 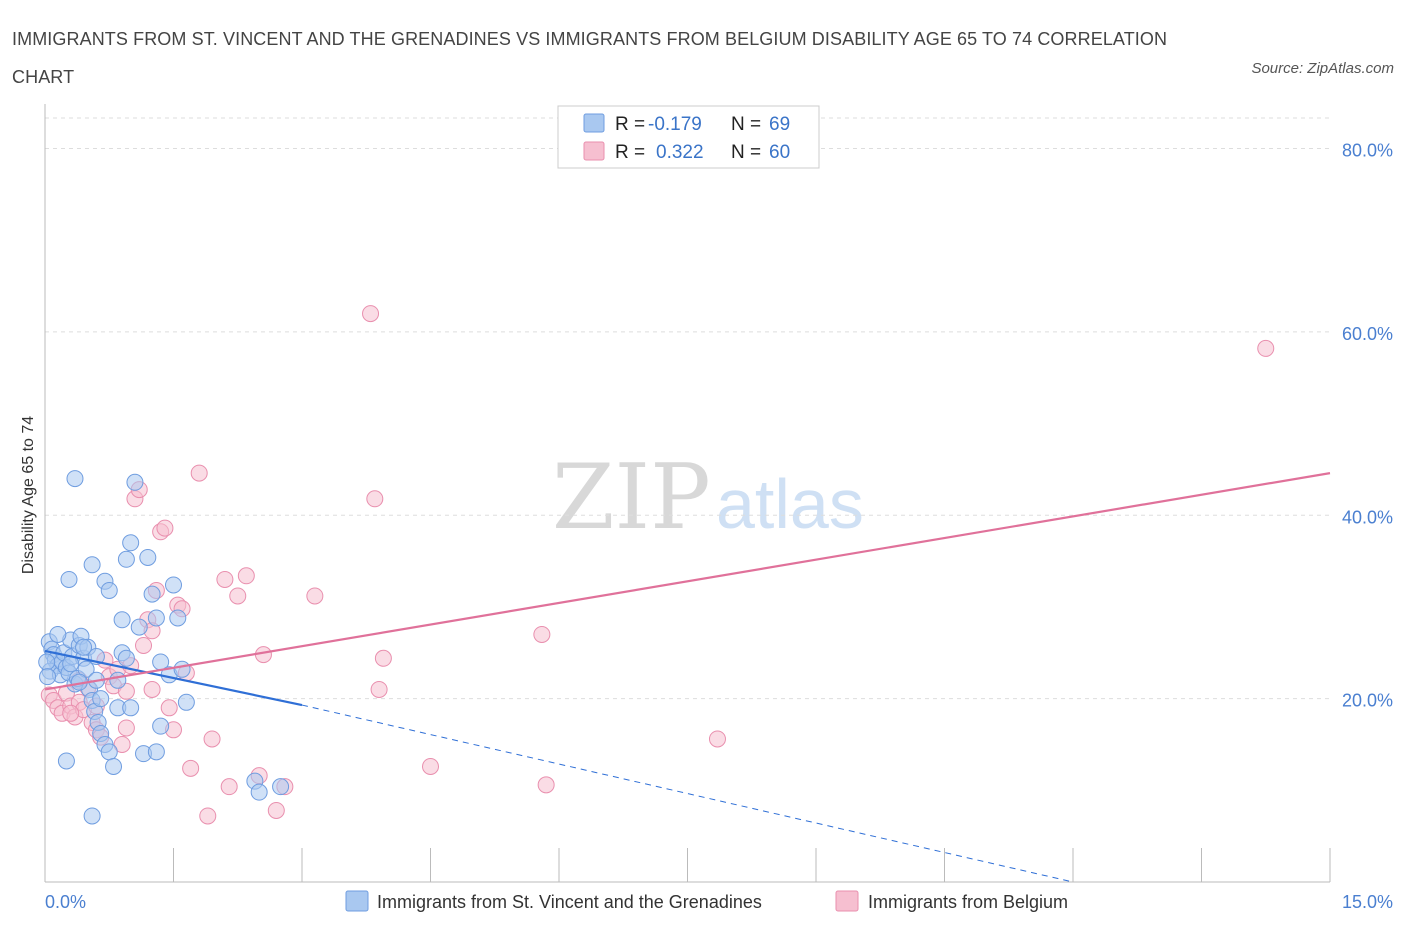 I want to click on legend-swatch-pink, so click(x=594, y=151).